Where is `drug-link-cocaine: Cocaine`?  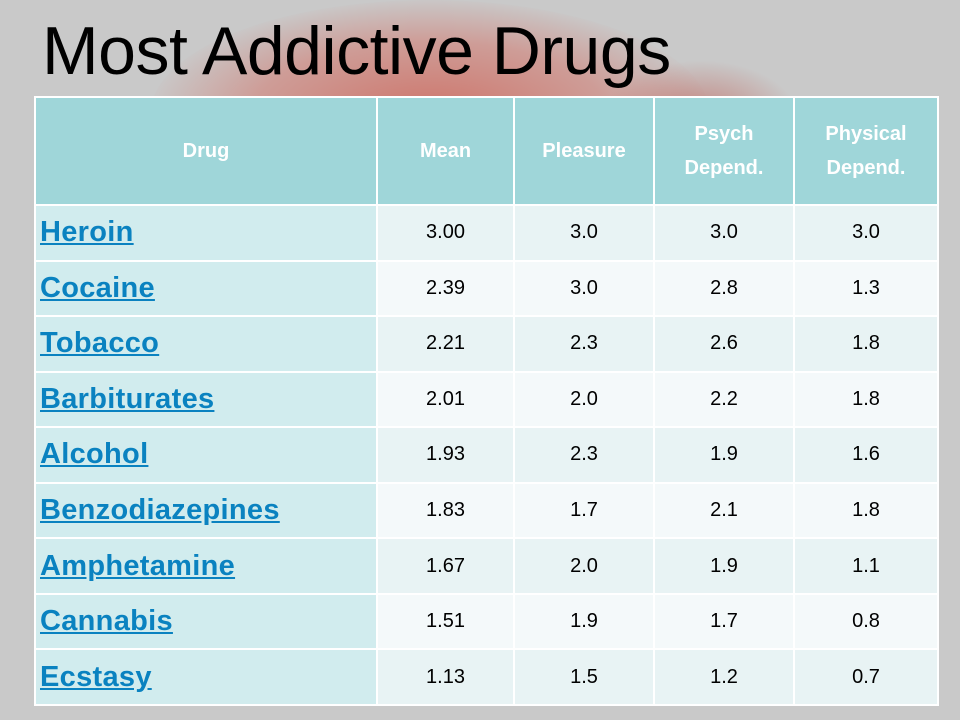
drug-link-cocaine: Cocaine is located at coordinates (97, 287).